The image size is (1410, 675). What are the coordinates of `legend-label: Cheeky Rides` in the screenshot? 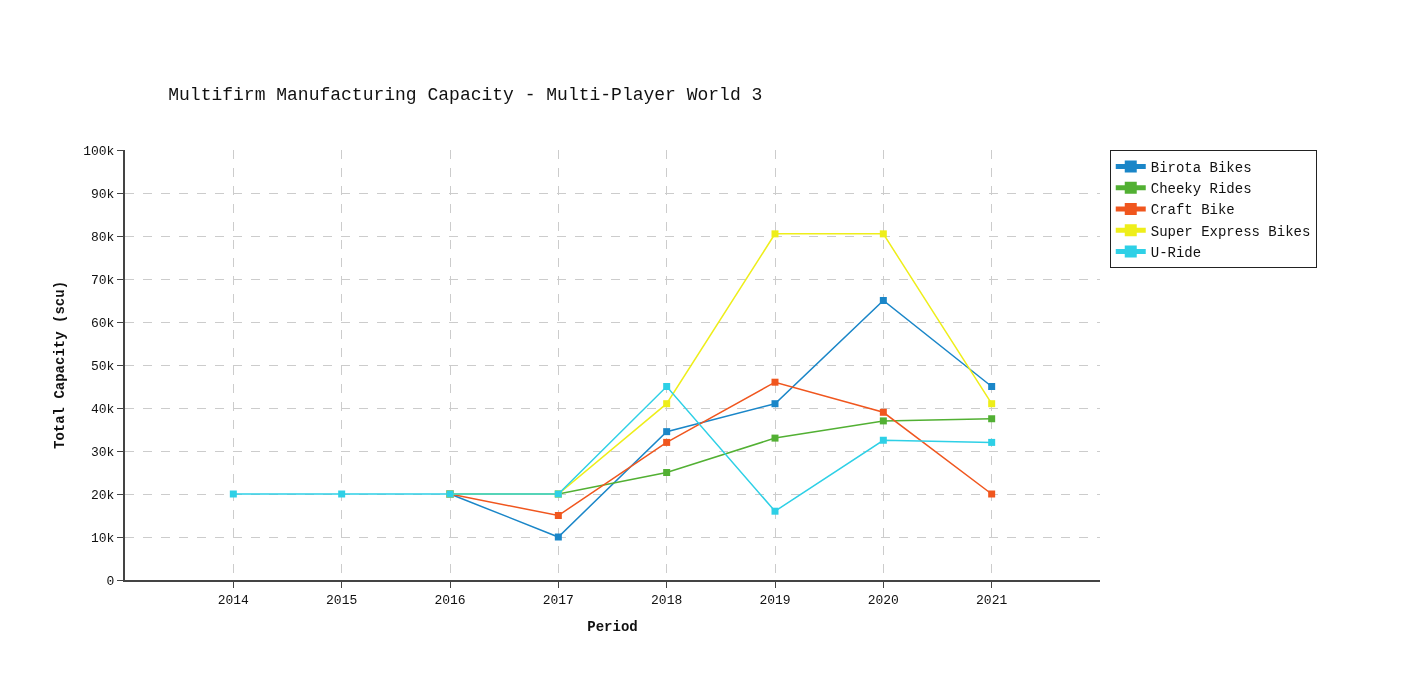 It's located at (1201, 189).